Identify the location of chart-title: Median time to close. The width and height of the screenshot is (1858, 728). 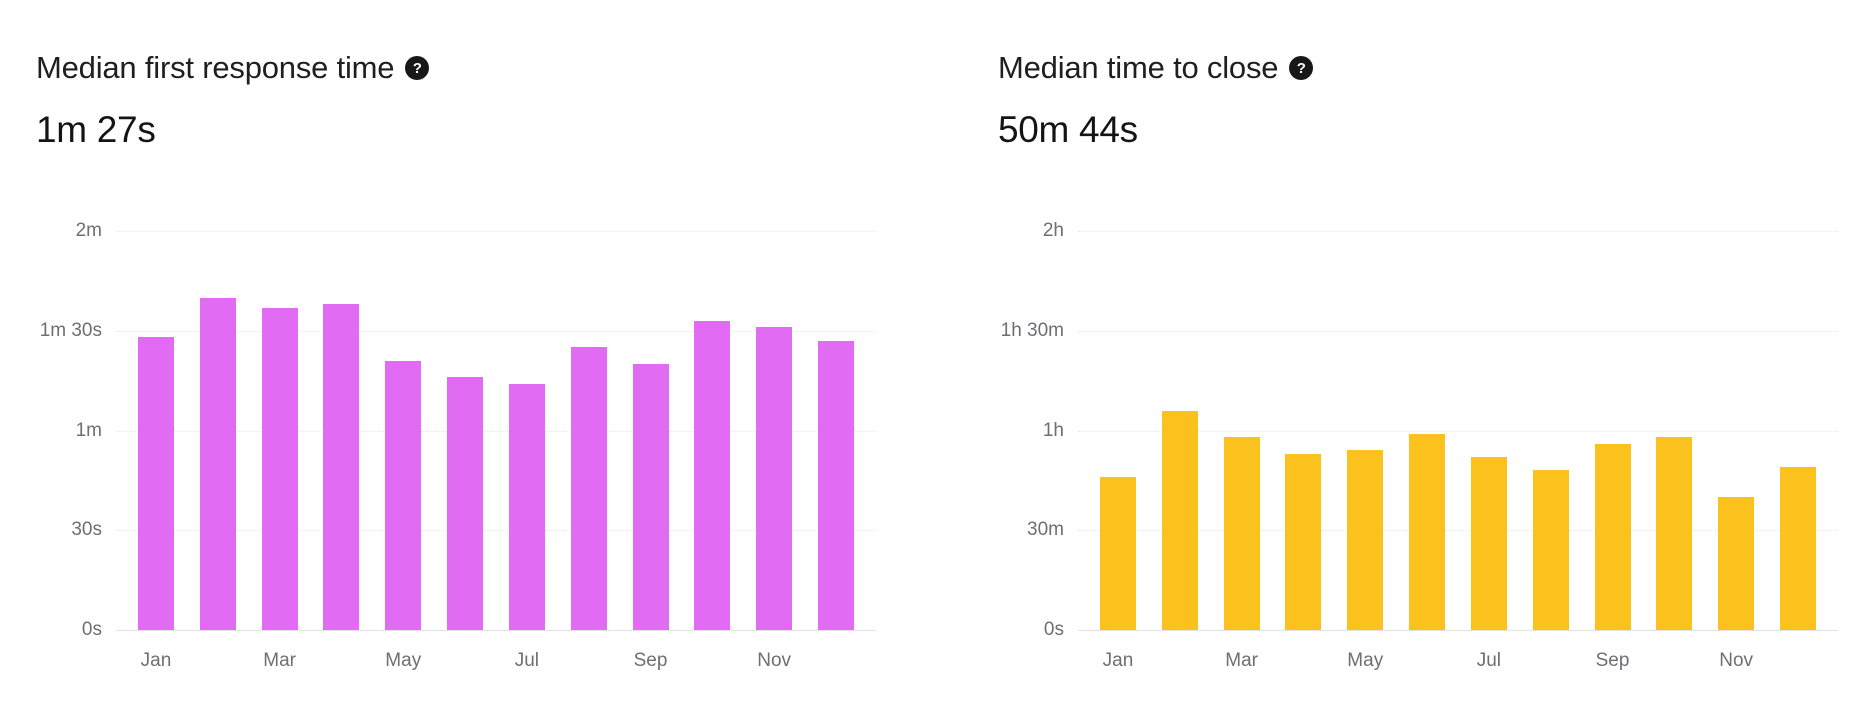
(1138, 67).